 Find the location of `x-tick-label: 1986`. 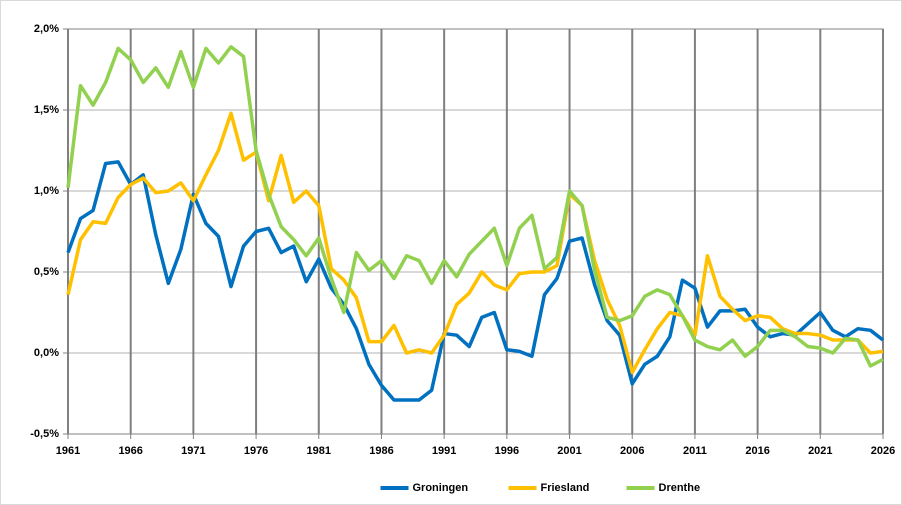

x-tick-label: 1986 is located at coordinates (381, 451).